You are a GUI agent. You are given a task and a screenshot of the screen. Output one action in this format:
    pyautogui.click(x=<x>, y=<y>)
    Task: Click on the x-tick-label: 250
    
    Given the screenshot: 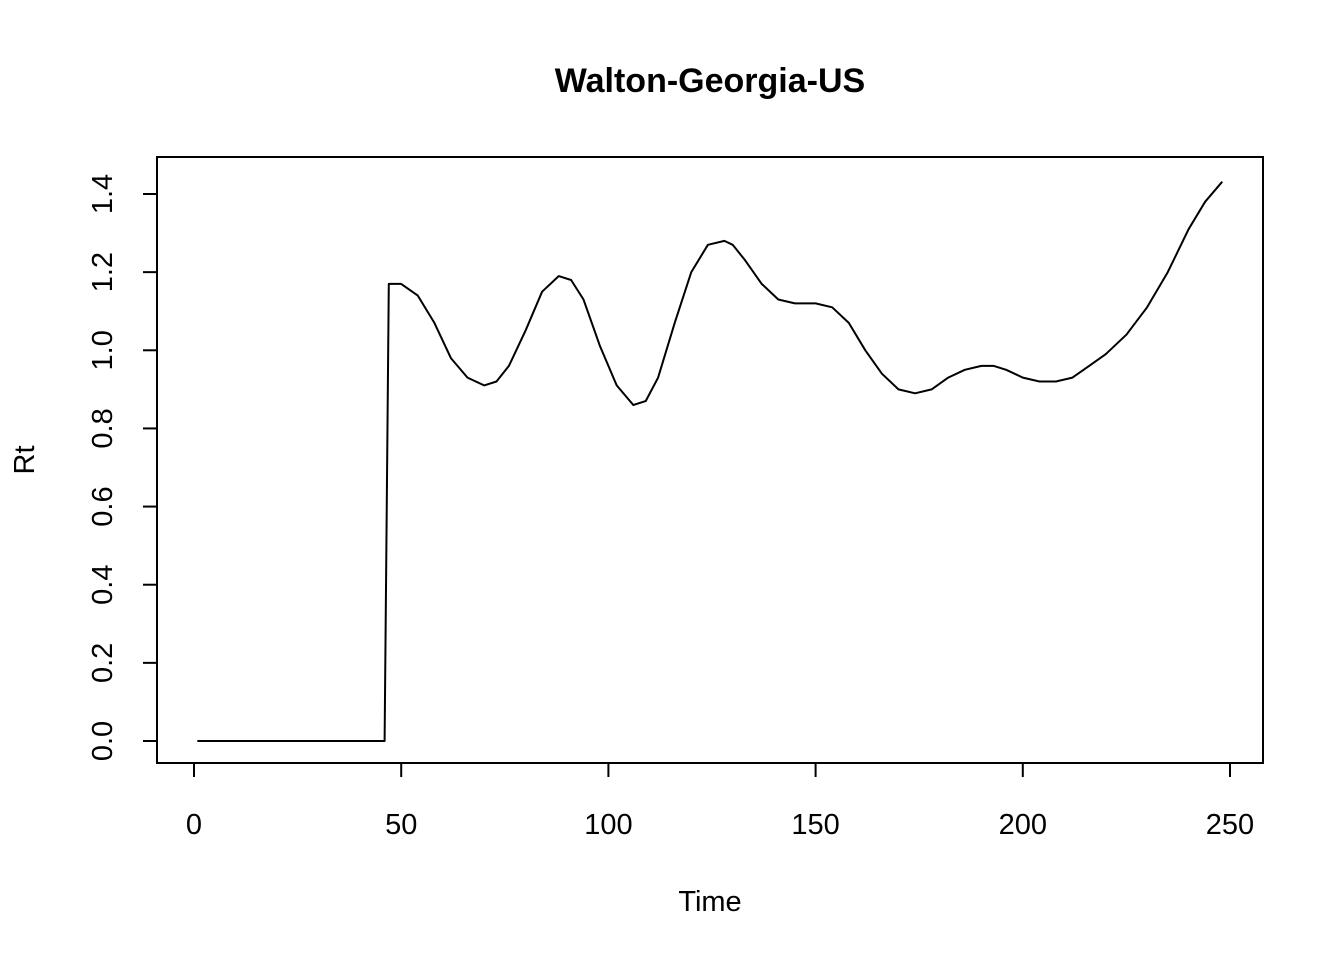 What is the action you would take?
    pyautogui.click(x=1230, y=825)
    